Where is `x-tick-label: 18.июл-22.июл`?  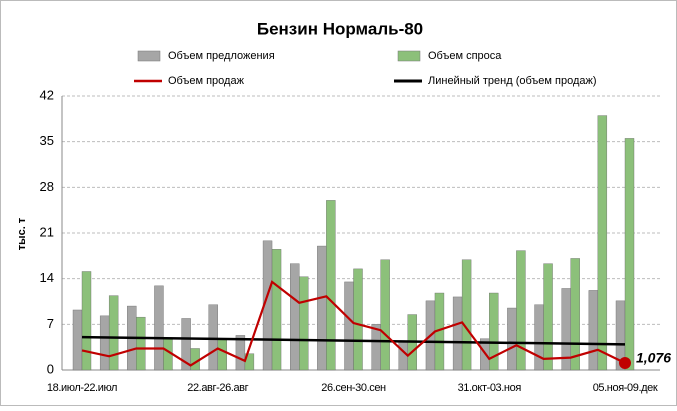
x-tick-label: 18.июл-22.июл is located at coordinates (82, 388).